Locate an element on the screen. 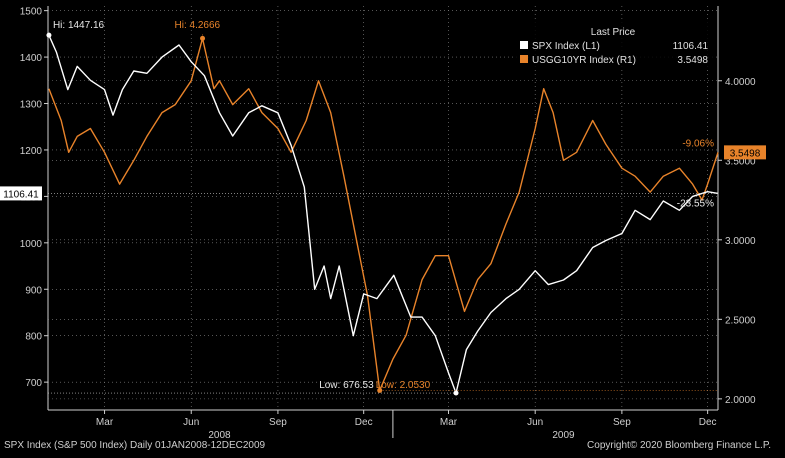 This screenshot has height=458, width=785. left-tick-label: 1400 is located at coordinates (31, 58).